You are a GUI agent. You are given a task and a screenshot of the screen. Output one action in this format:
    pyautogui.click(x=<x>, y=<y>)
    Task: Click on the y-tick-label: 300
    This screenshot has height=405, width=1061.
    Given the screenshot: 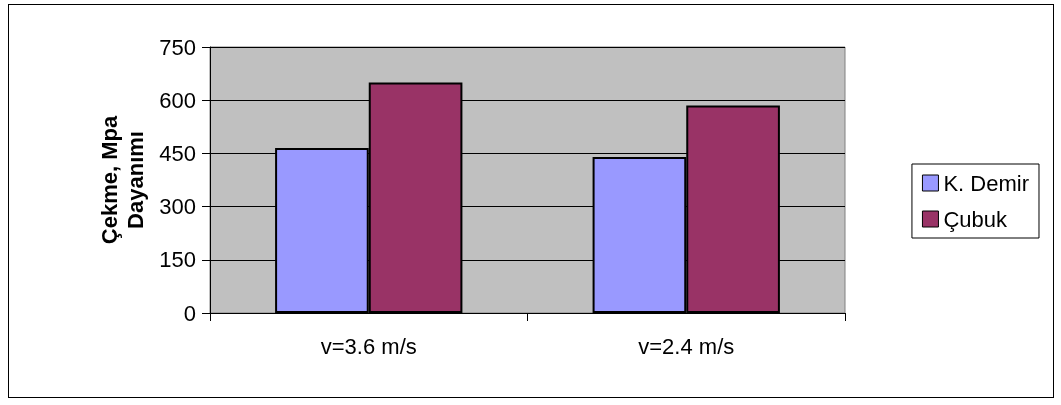 What is the action you would take?
    pyautogui.click(x=177, y=207)
    